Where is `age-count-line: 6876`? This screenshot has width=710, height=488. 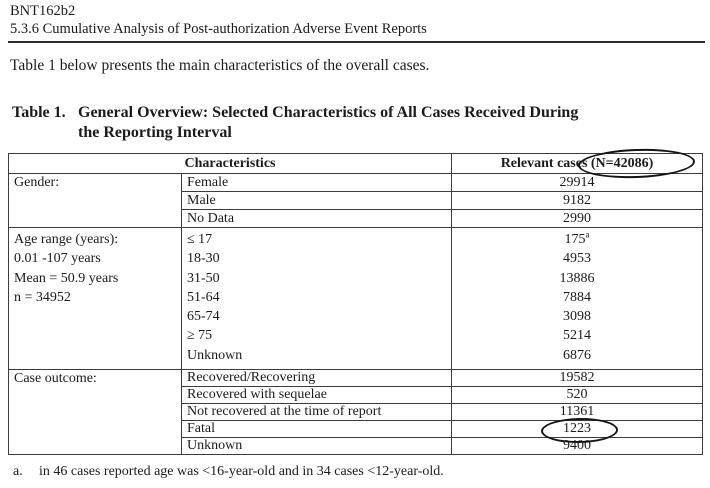
age-count-line: 6876 is located at coordinates (577, 355).